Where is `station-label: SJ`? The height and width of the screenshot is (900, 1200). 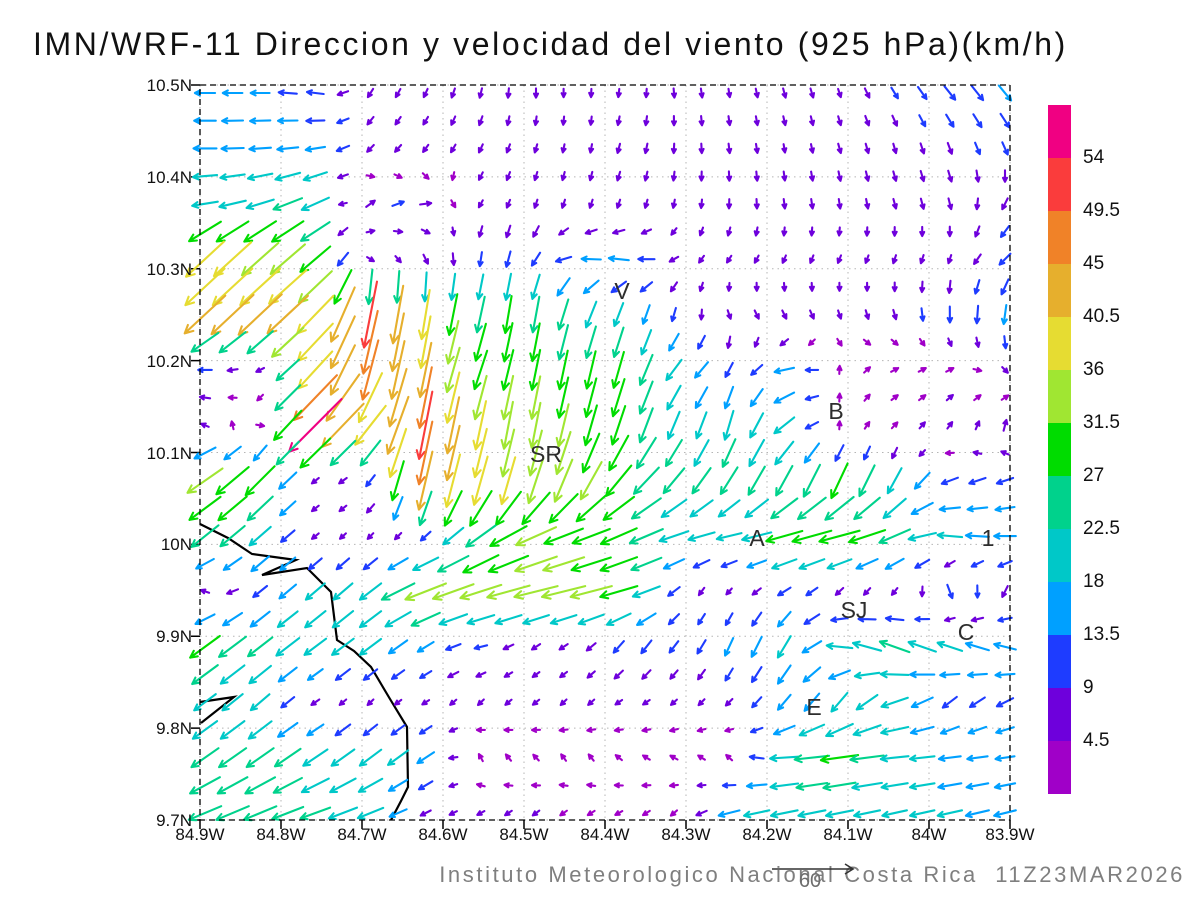
station-label: SJ is located at coordinates (854, 610).